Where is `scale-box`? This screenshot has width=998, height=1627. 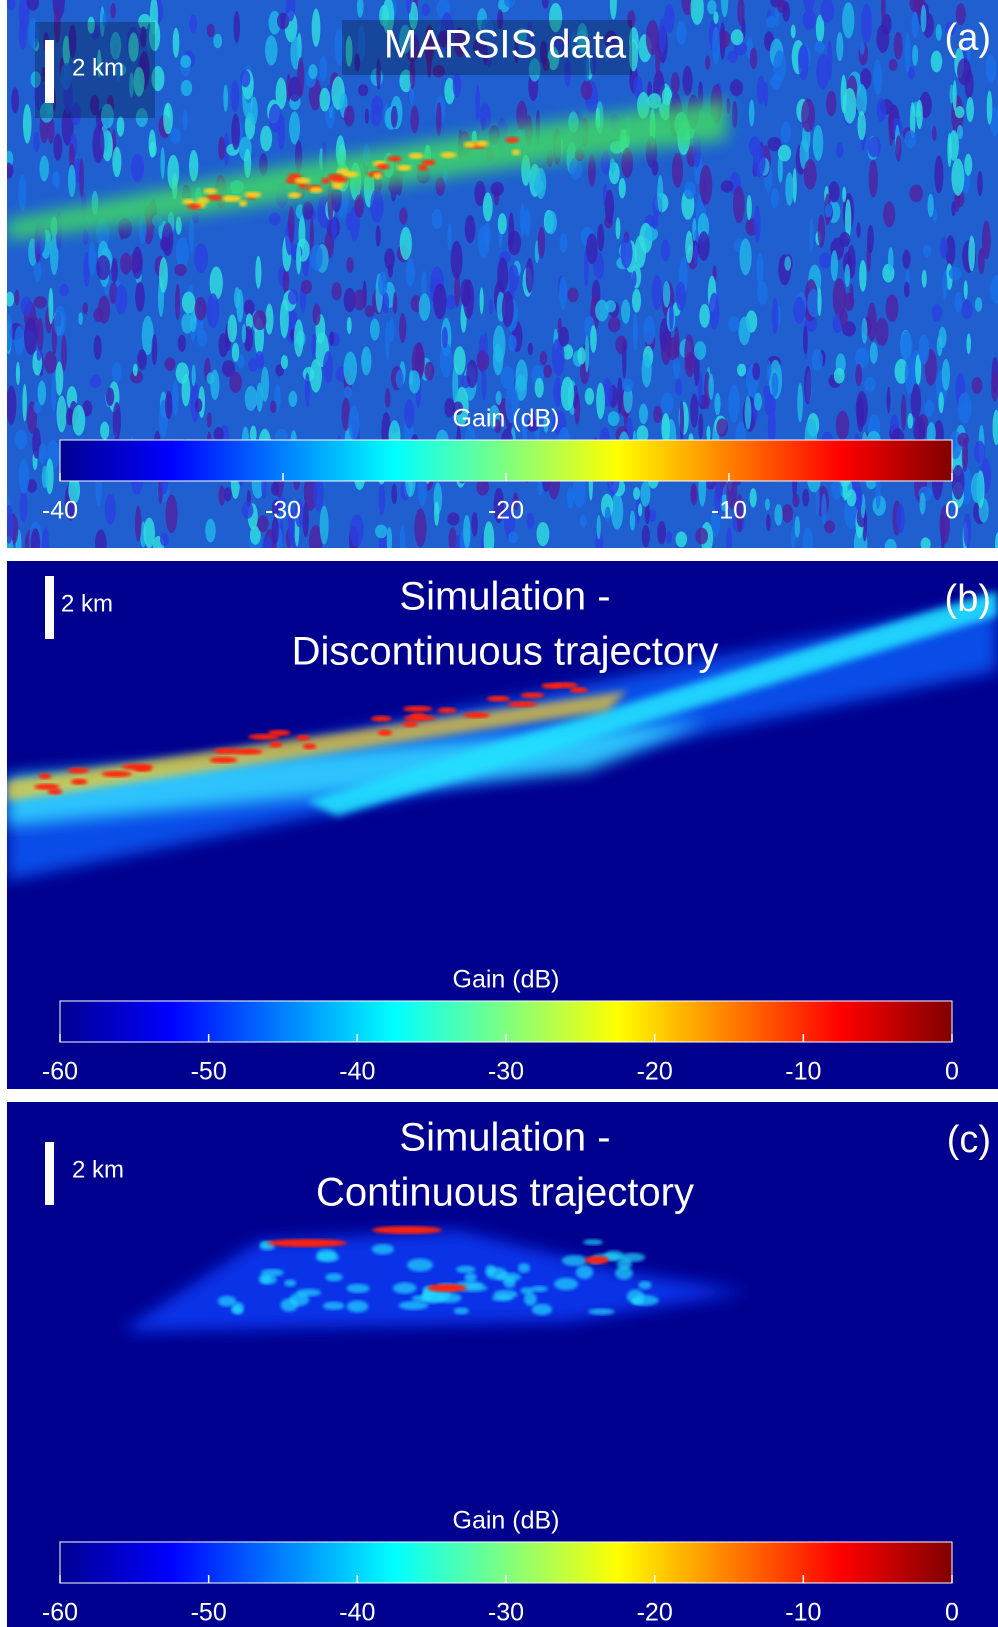
scale-box is located at coordinates (95, 70).